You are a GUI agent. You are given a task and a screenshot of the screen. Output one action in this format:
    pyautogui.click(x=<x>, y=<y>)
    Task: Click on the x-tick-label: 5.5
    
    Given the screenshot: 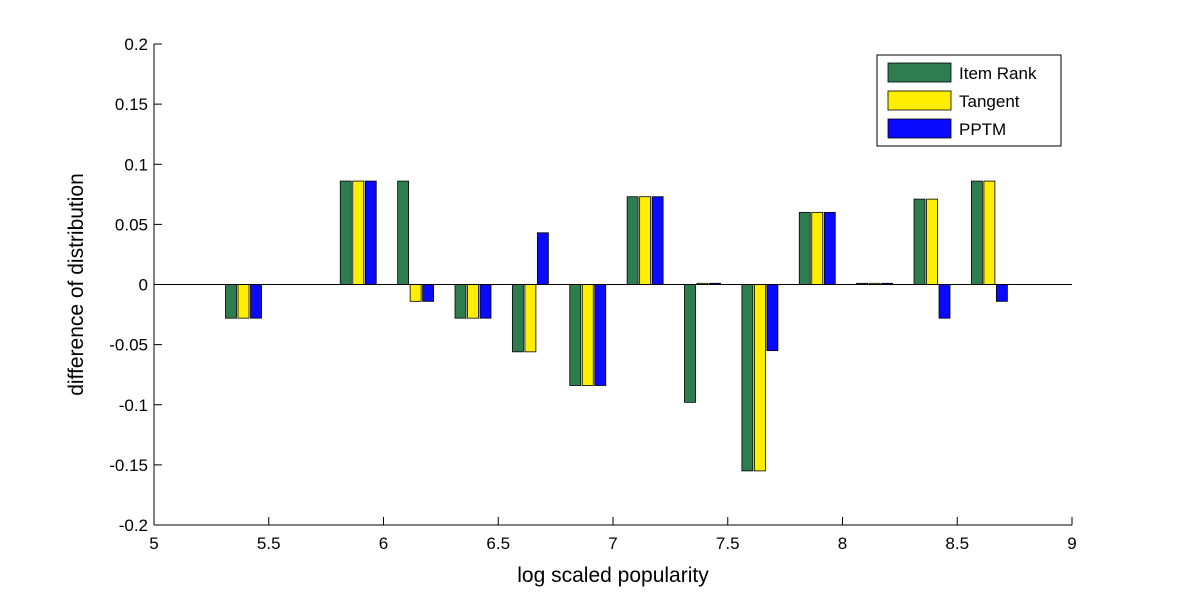 What is the action you would take?
    pyautogui.click(x=269, y=543)
    